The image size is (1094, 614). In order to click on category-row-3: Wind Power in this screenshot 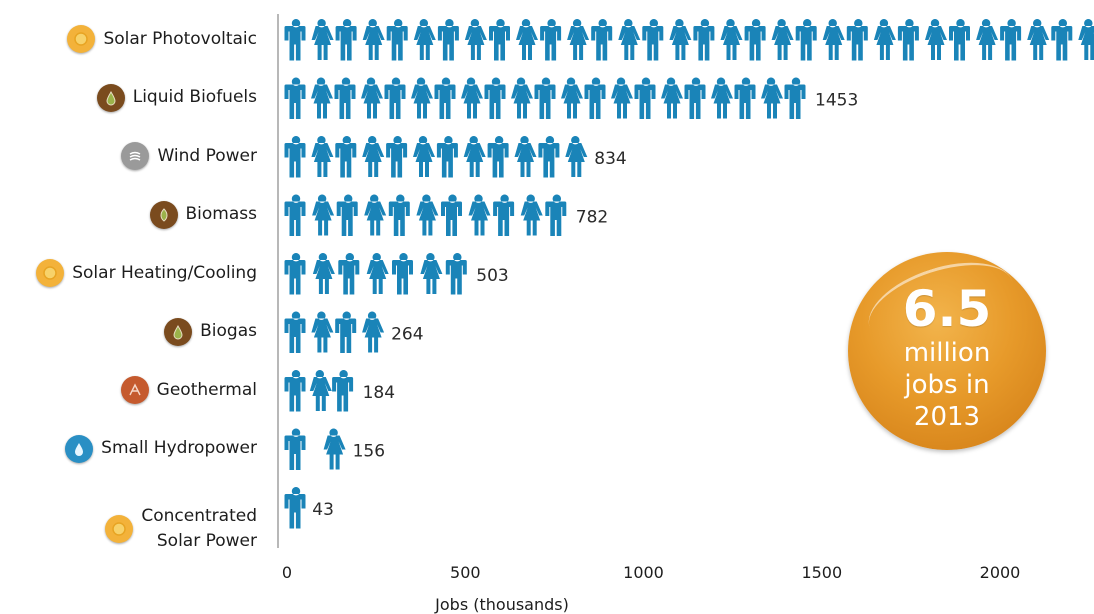, I will do `click(189, 156)`.